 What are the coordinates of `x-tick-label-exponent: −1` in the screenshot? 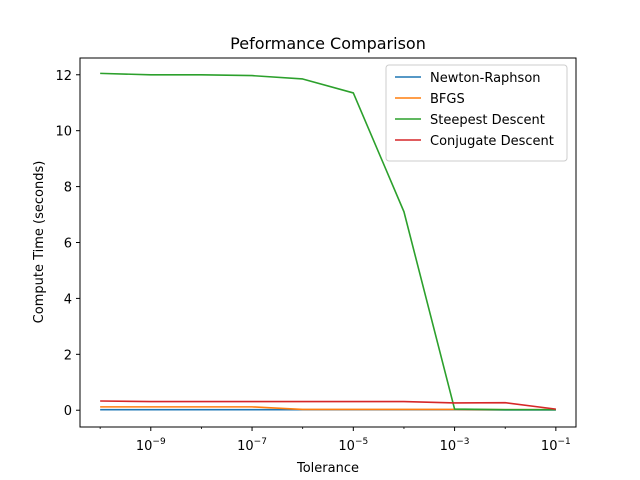 It's located at (563, 442).